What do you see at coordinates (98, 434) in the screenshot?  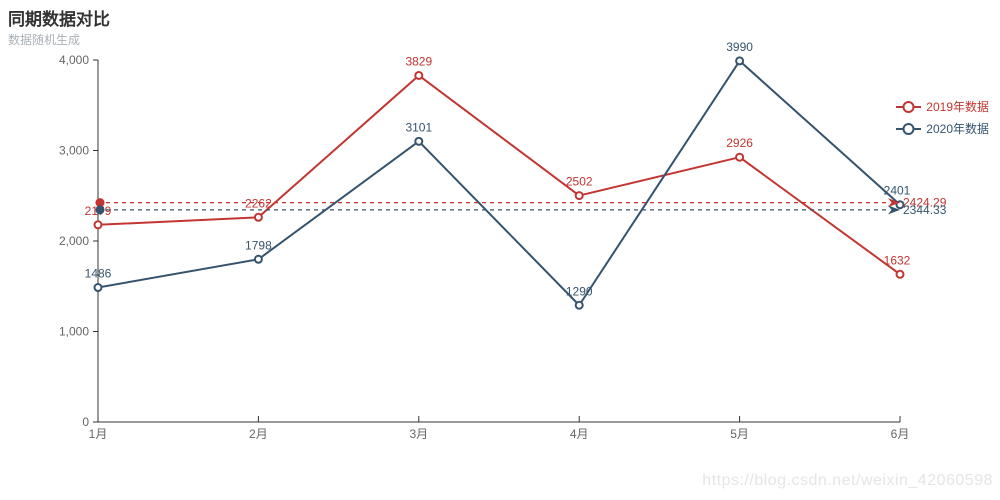 I see `x-tick-label: 1月` at bounding box center [98, 434].